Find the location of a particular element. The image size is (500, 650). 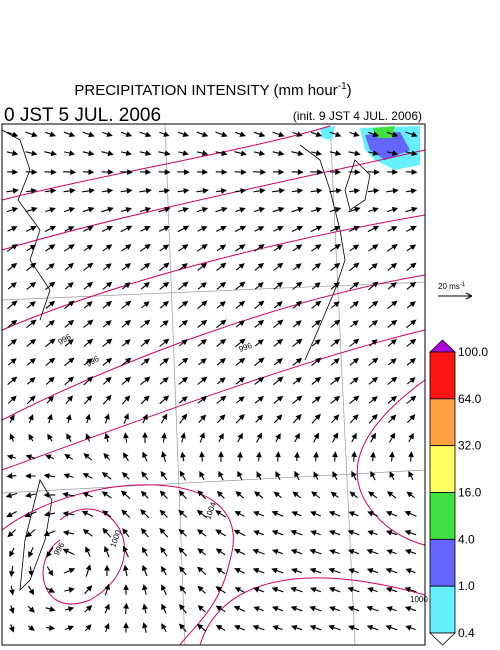

reference-exp: -1 is located at coordinates (463, 285).